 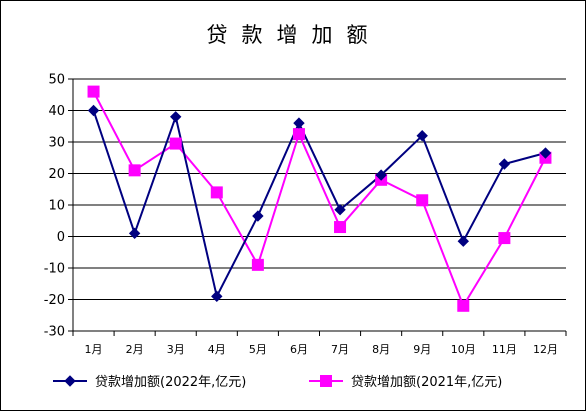 I want to click on x-tick-label: 8月, so click(x=381, y=349).